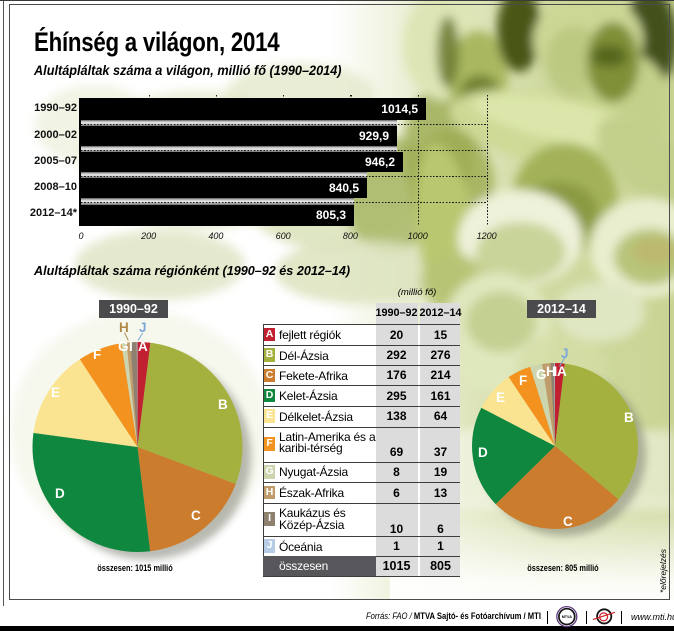 This screenshot has width=674, height=631. Describe the element at coordinates (567, 617) in the screenshot. I see `svg-text: MTVA` at that location.